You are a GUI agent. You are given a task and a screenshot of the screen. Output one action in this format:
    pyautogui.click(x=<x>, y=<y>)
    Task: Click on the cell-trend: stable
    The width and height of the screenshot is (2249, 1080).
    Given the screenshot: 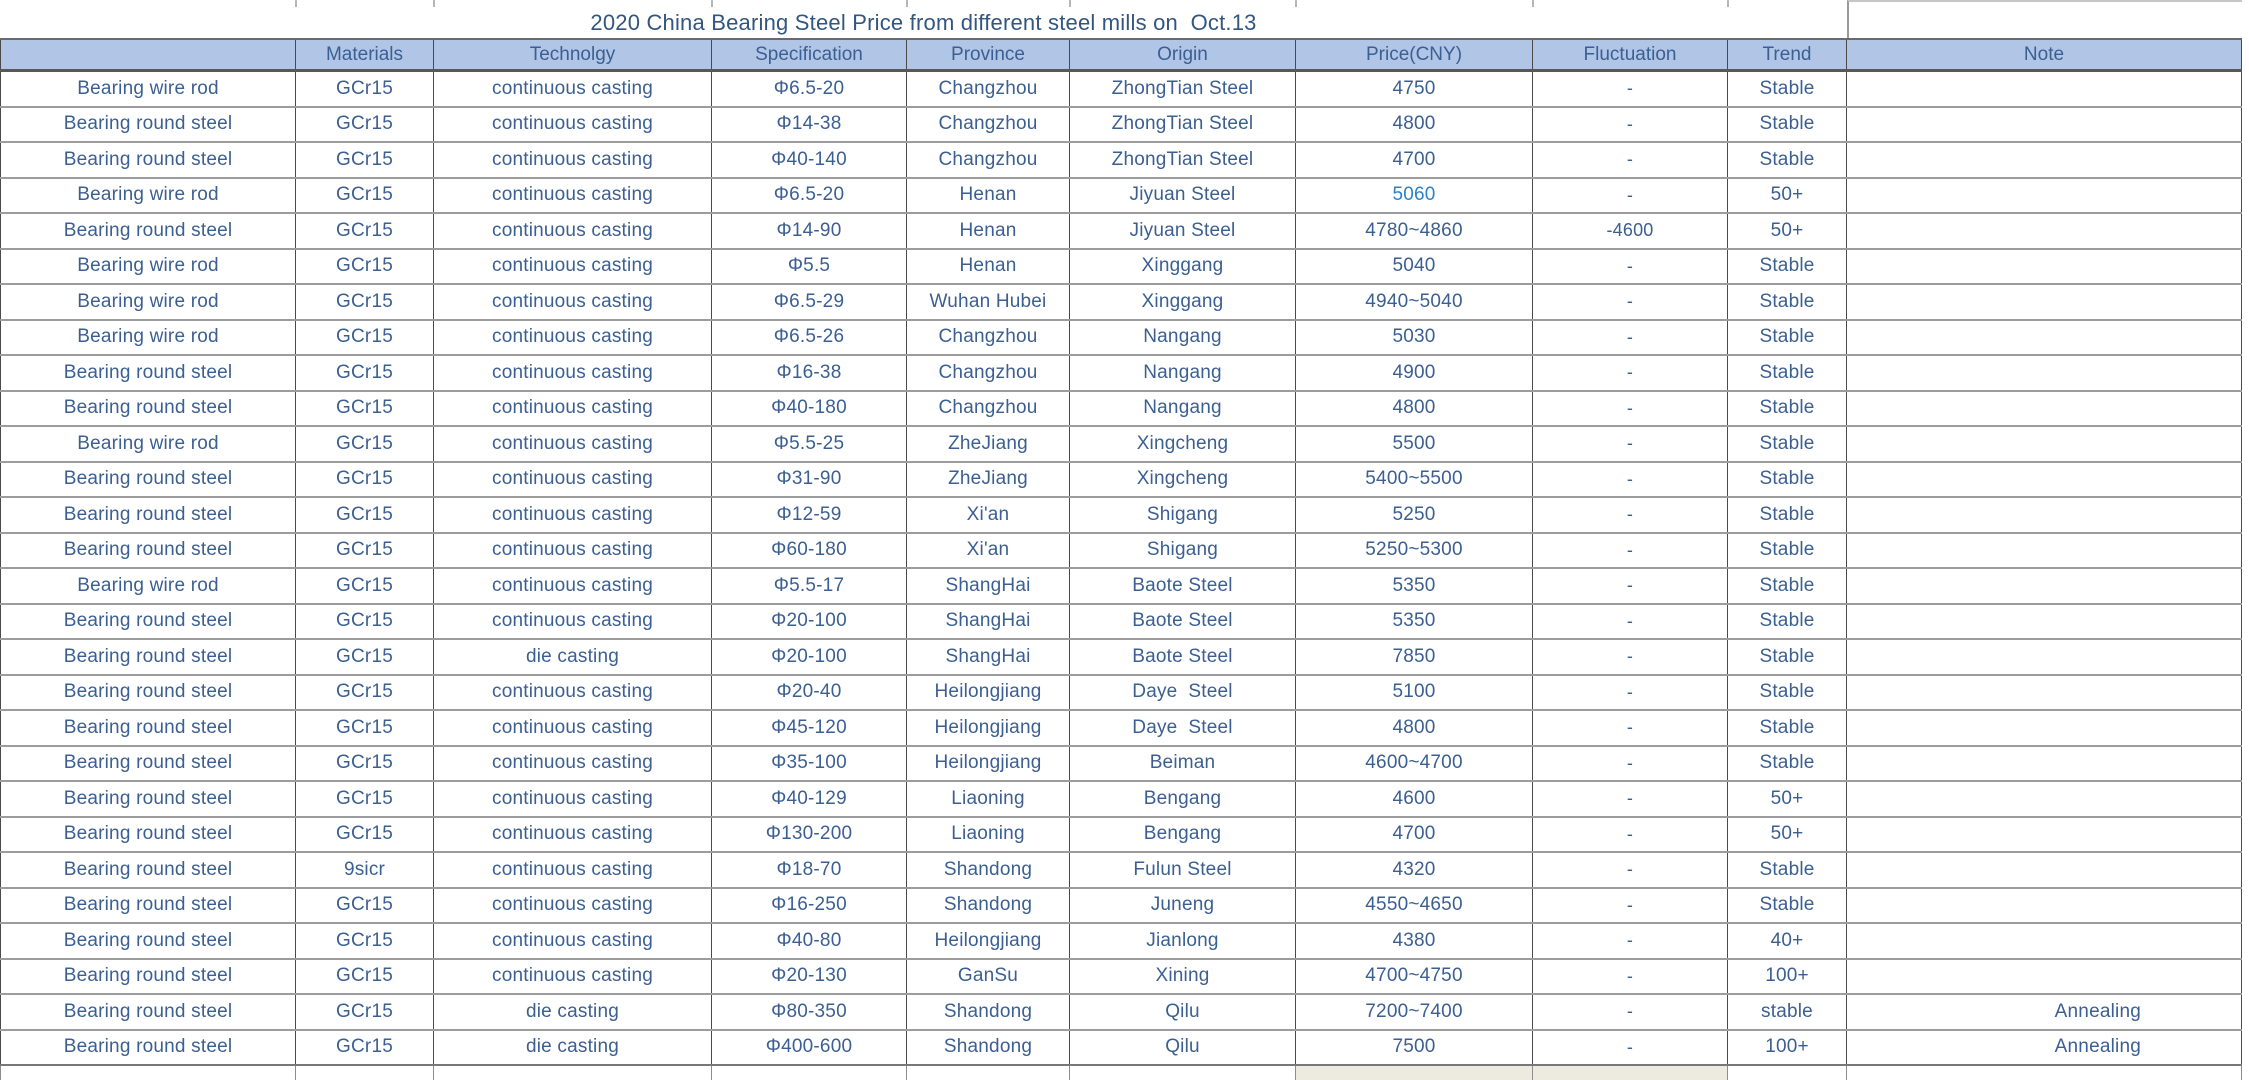 What is the action you would take?
    pyautogui.click(x=1787, y=1012)
    